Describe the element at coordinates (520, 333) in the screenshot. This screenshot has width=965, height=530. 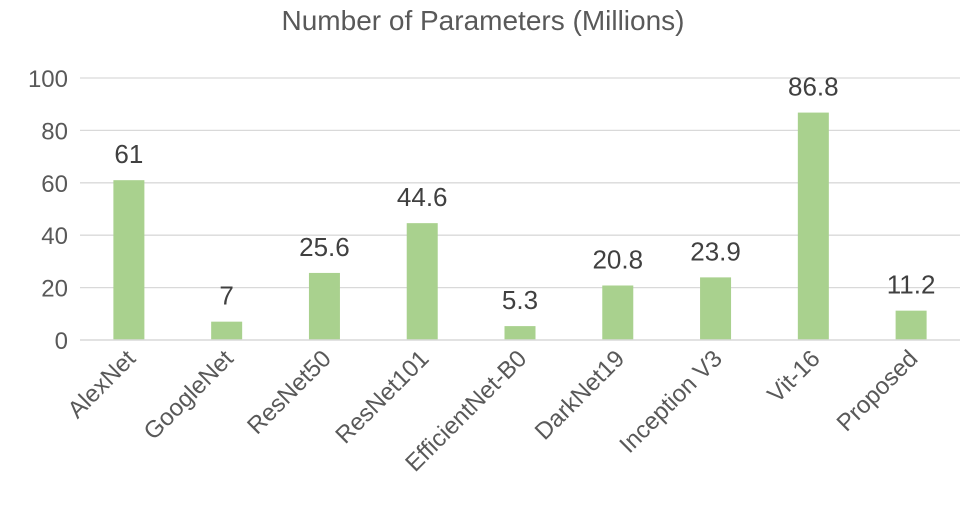
I see `bar-efficientnet-b0` at that location.